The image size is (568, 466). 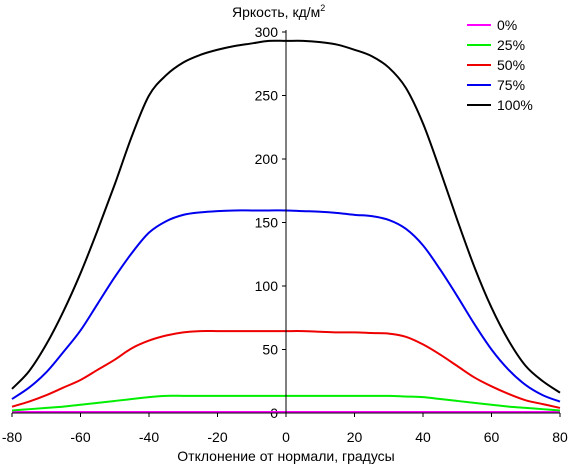 I want to click on x-tick-labels: -80 -60 -40 -20 0 20 40 60 80, so click(x=285, y=437).